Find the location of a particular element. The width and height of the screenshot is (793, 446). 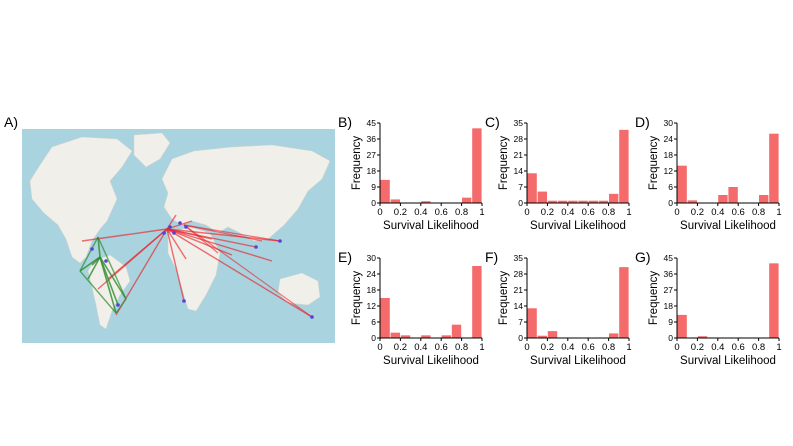

y-tick-label: 30 is located at coordinates (372, 258).